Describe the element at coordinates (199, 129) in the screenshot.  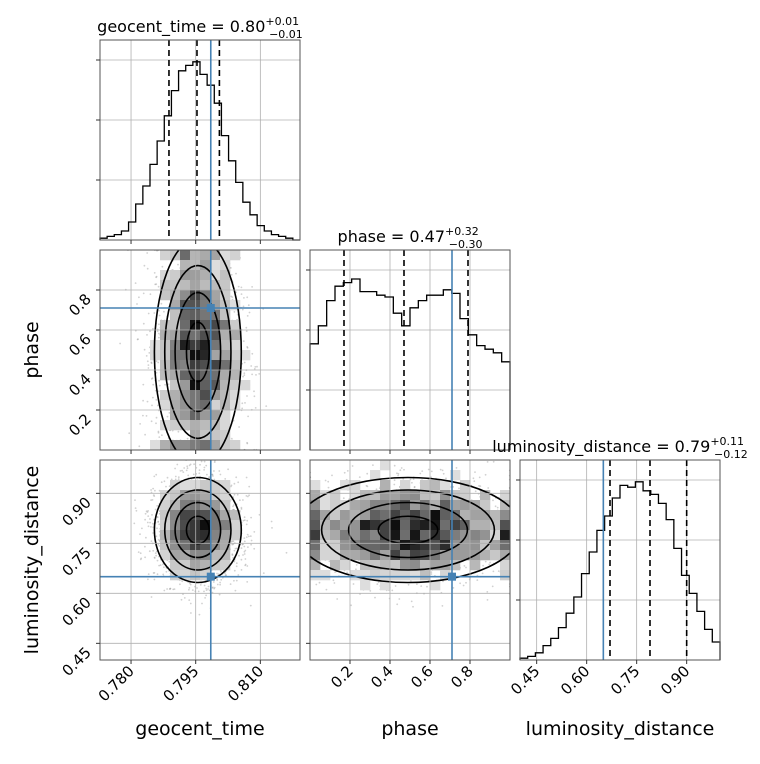
I see `histogram-panel-geocent_time: geocent_time = 0.80+0.01−0.01` at that location.